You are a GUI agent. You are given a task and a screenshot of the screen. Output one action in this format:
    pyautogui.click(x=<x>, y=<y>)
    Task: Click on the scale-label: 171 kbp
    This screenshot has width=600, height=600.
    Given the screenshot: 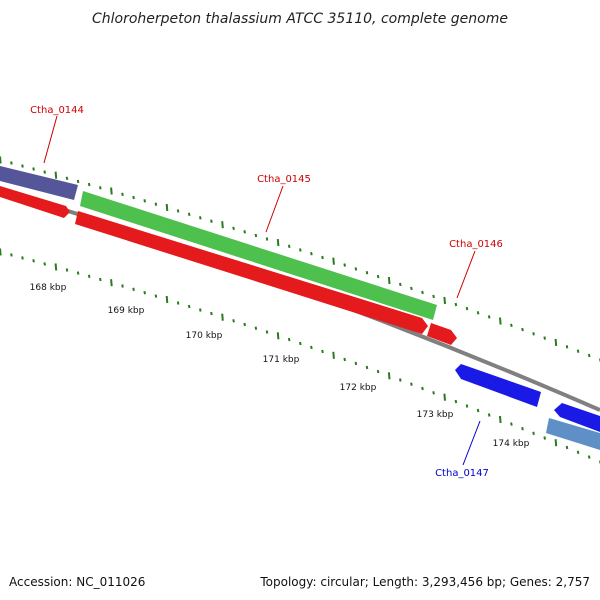 What is the action you would take?
    pyautogui.click(x=281, y=360)
    